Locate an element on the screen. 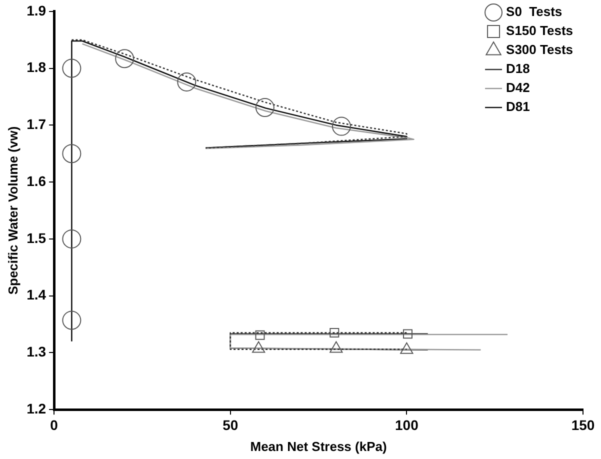 The height and width of the screenshot is (459, 601). y-tick-label: 1.3 is located at coordinates (36, 352).